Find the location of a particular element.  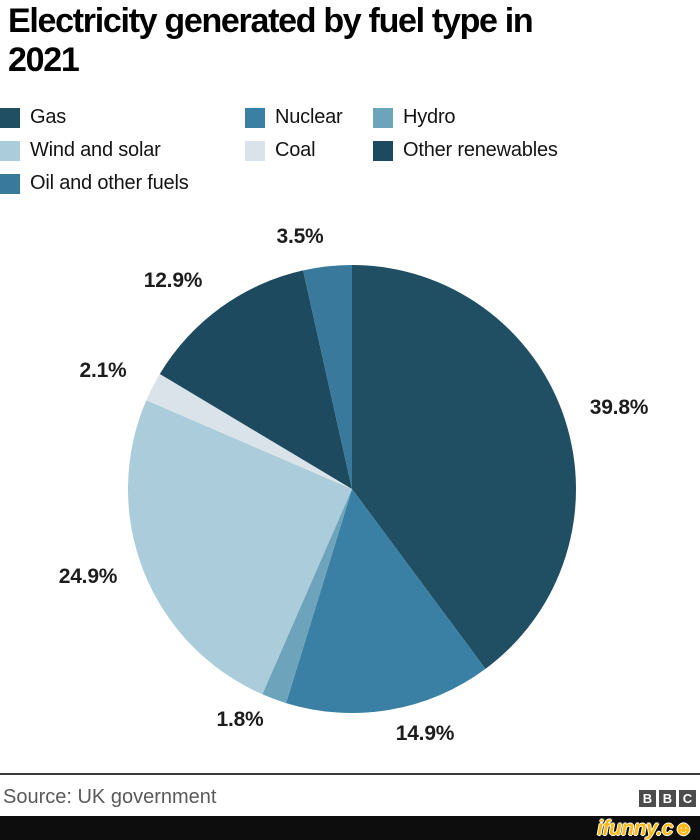

chart-title-line2: 2021 is located at coordinates (44, 60).